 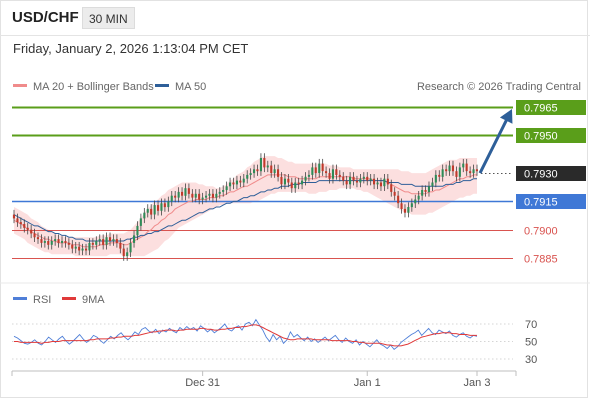 What do you see at coordinates (551, 183) in the screenshot?
I see `level-labels: 0.7965 0.7950 0.7930 0.7915 0.7900 0.7885` at bounding box center [551, 183].